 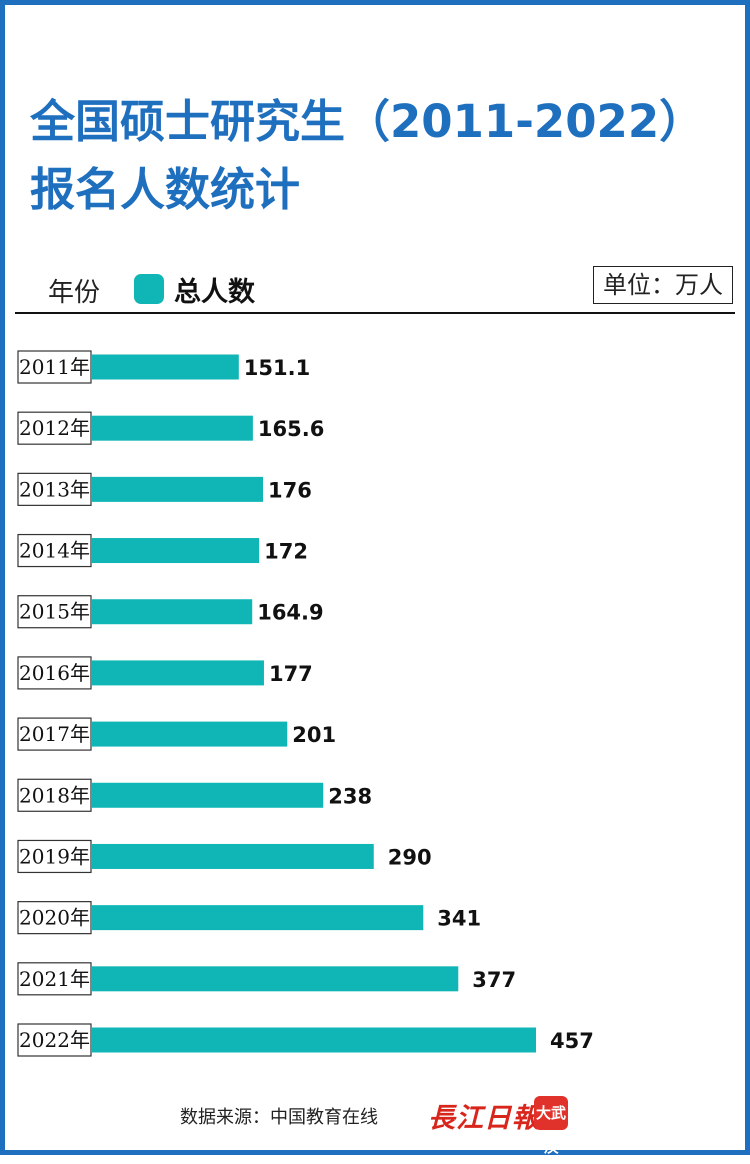 I want to click on tick-label: 2014年, so click(x=54, y=551).